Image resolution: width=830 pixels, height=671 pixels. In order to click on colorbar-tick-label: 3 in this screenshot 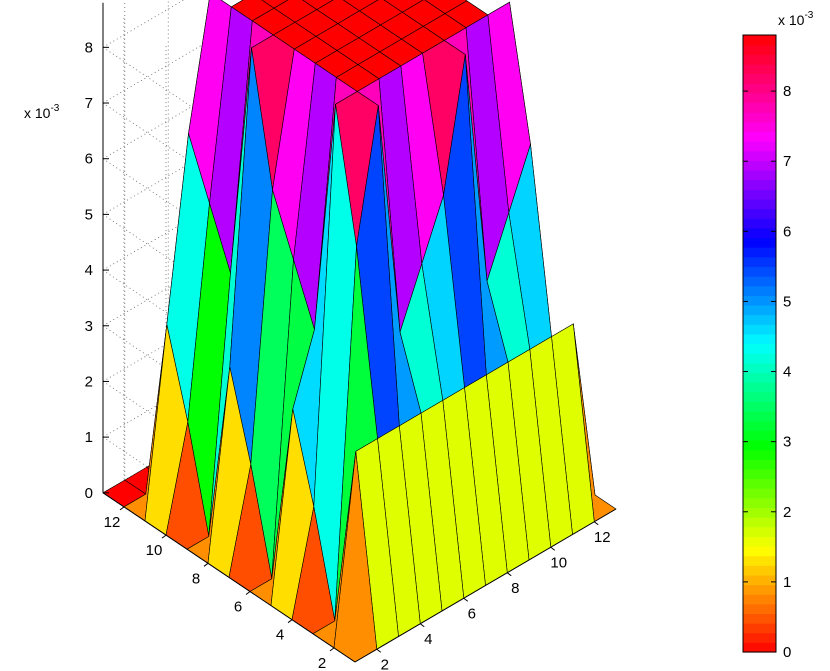, I will do `click(787, 442)`.